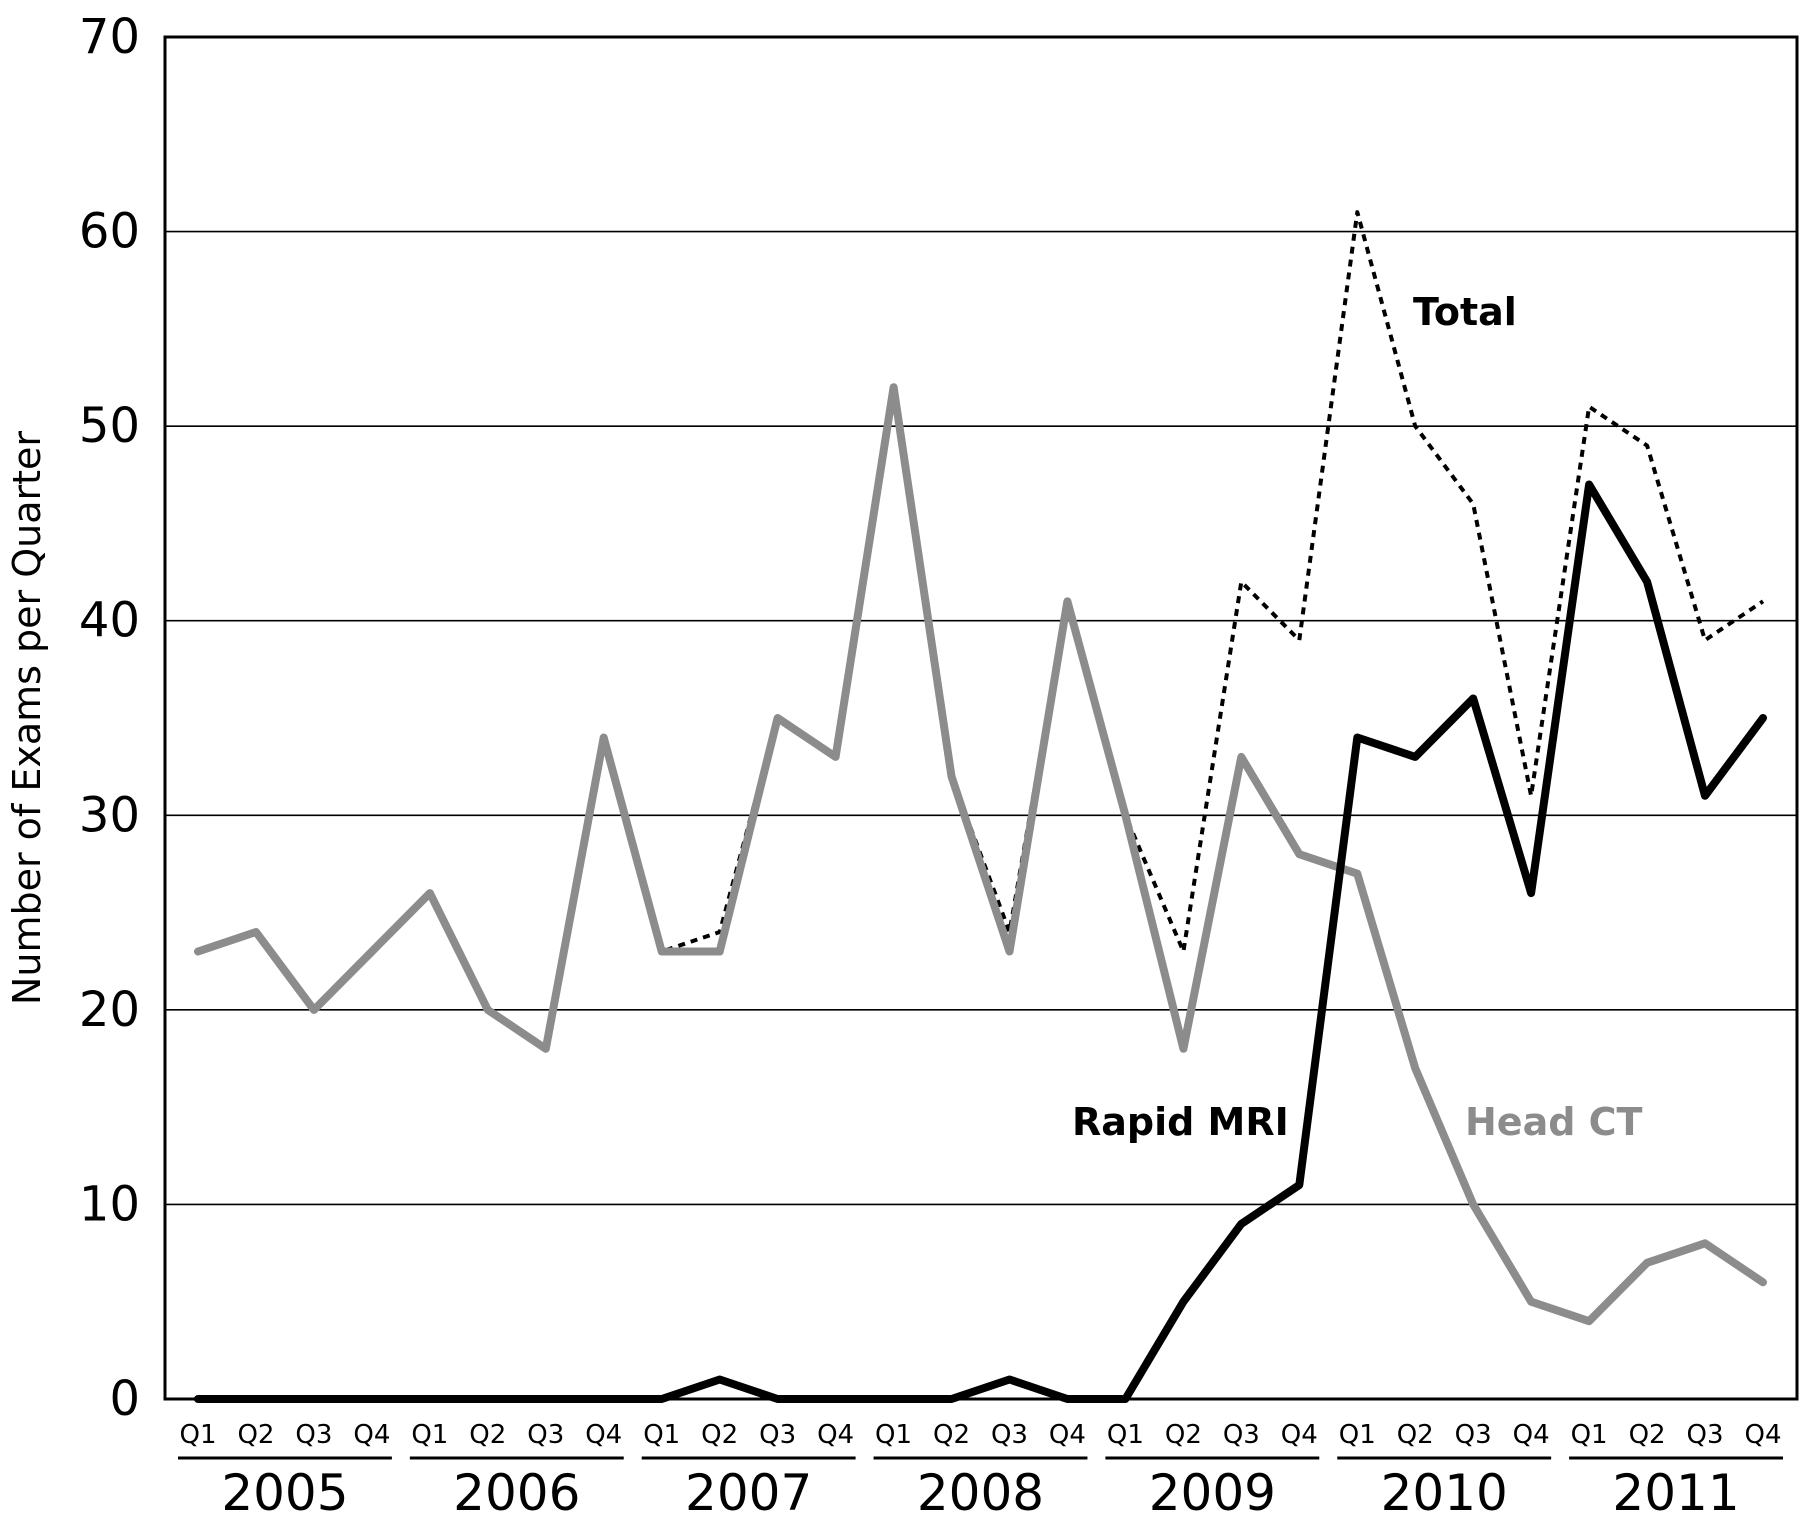 This screenshot has height=1519, width=1800. Describe the element at coordinates (371, 1435) in the screenshot. I see `x-tick-label-2005-Q4: Q4` at that location.